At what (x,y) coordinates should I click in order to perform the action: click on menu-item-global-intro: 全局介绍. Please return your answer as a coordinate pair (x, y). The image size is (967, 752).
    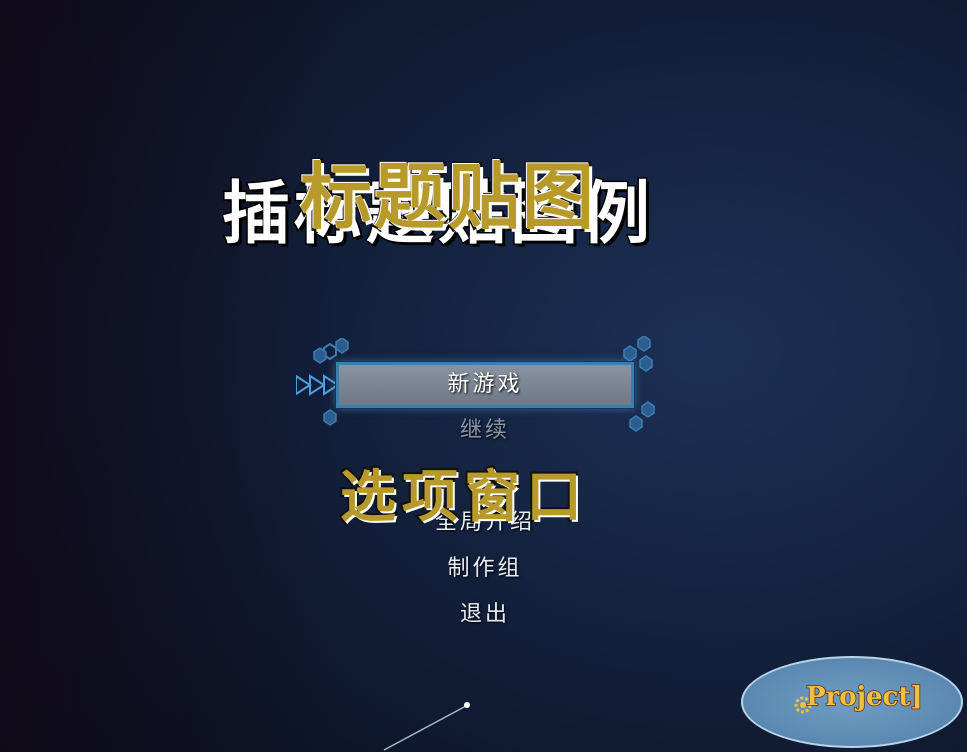
    Looking at the image, I should click on (484, 522).